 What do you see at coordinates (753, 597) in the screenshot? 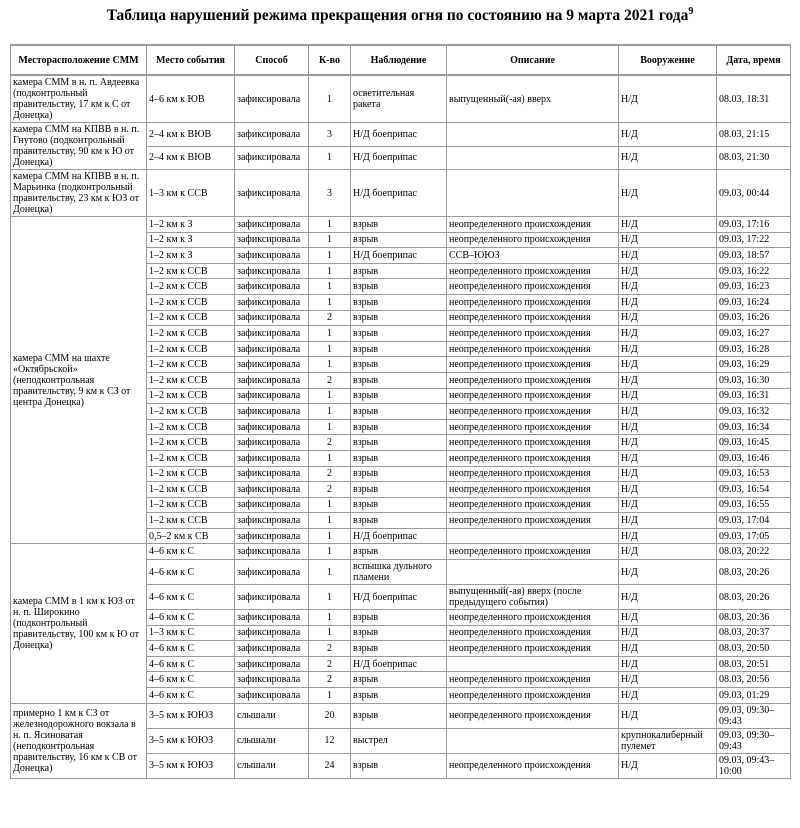
I see `date-time: 08.03, 20:26` at bounding box center [753, 597].